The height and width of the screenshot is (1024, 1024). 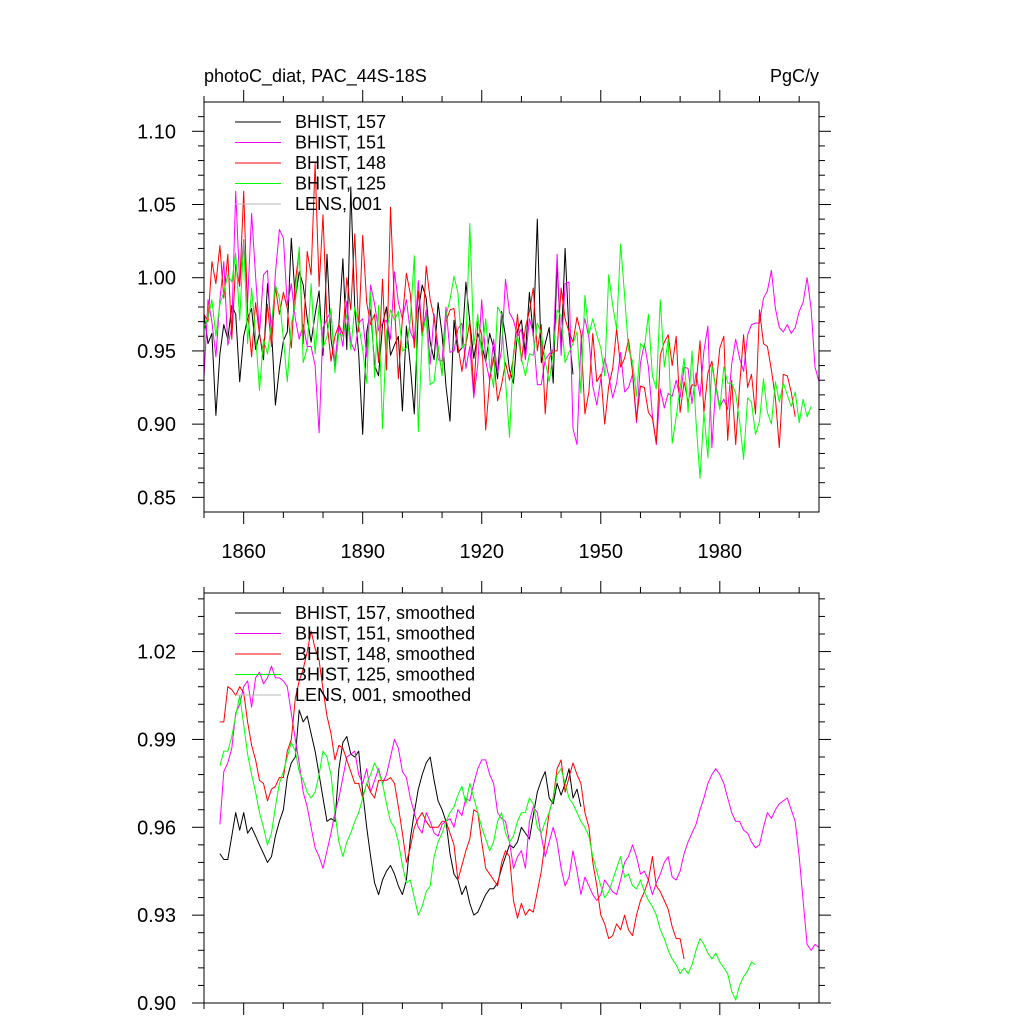 I want to click on x-tick-label: 1950, so click(x=601, y=552).